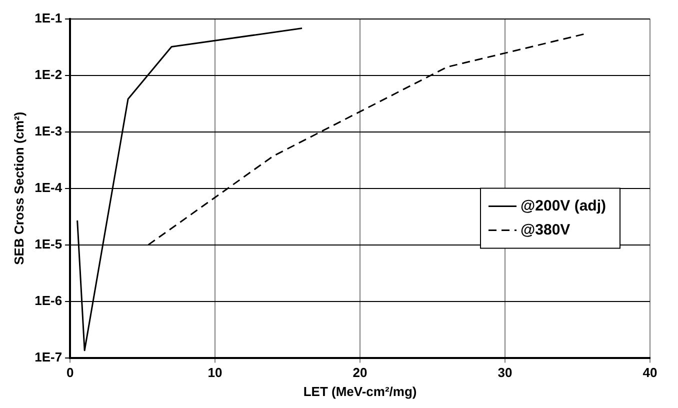 Image resolution: width=678 pixels, height=408 pixels. I want to click on legend-label: @200V (adj), so click(563, 205).